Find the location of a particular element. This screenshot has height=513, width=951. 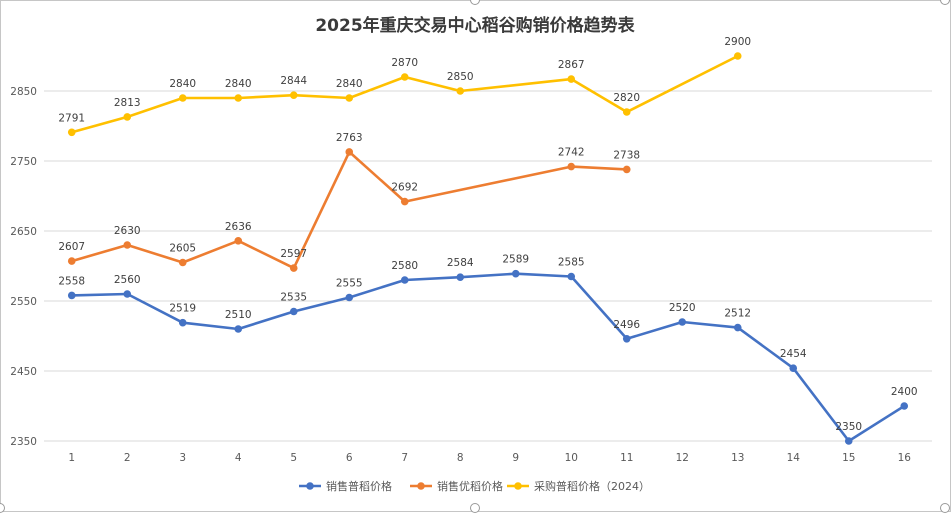

data-label: 2742 is located at coordinates (571, 153).